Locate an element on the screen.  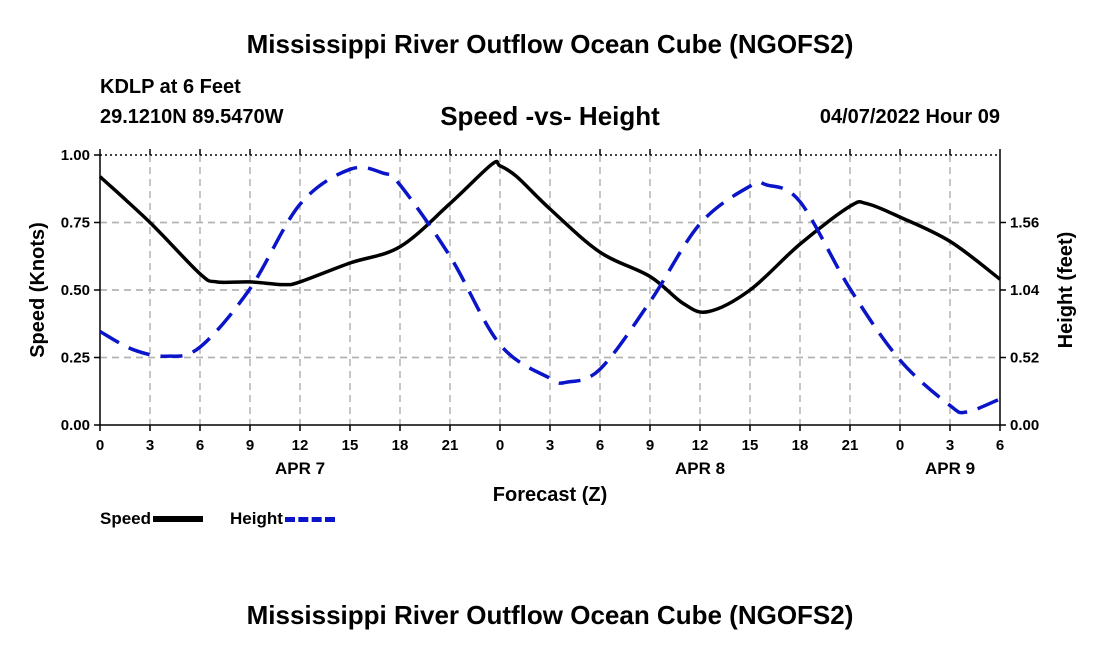
coordinates-label: 29.1210N 89.5470W is located at coordinates (192, 117).